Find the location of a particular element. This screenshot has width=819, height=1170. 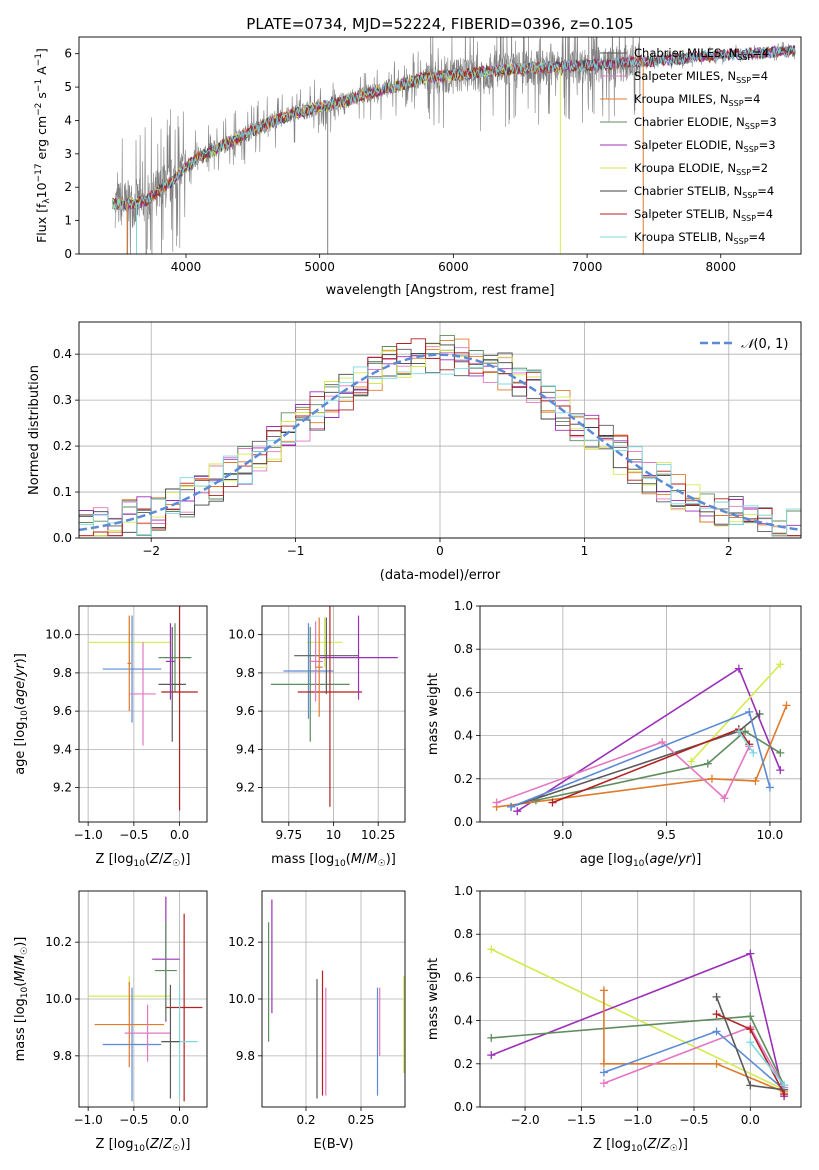

legend-entry: Salpeter ELODIE, NSSP=3 is located at coordinates (705, 146).